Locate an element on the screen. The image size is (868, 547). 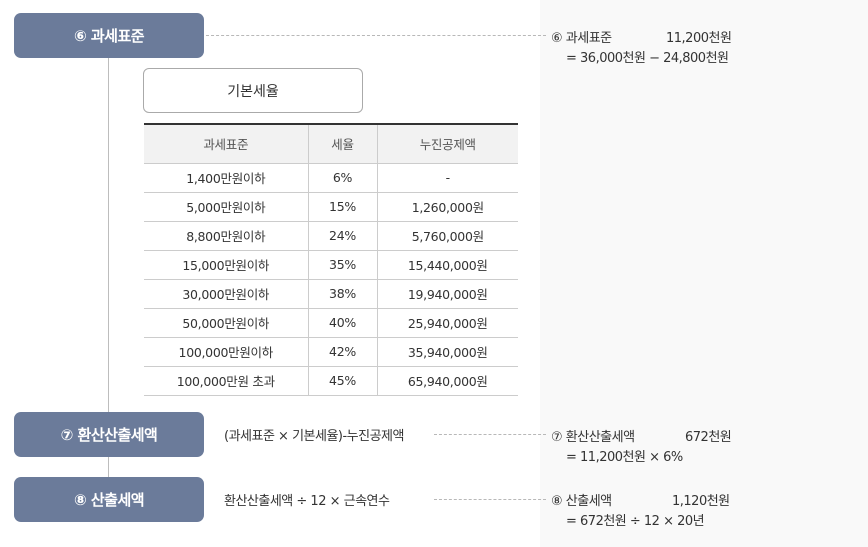
step-8-label: ⑧ 산출세액 is located at coordinates (109, 500).